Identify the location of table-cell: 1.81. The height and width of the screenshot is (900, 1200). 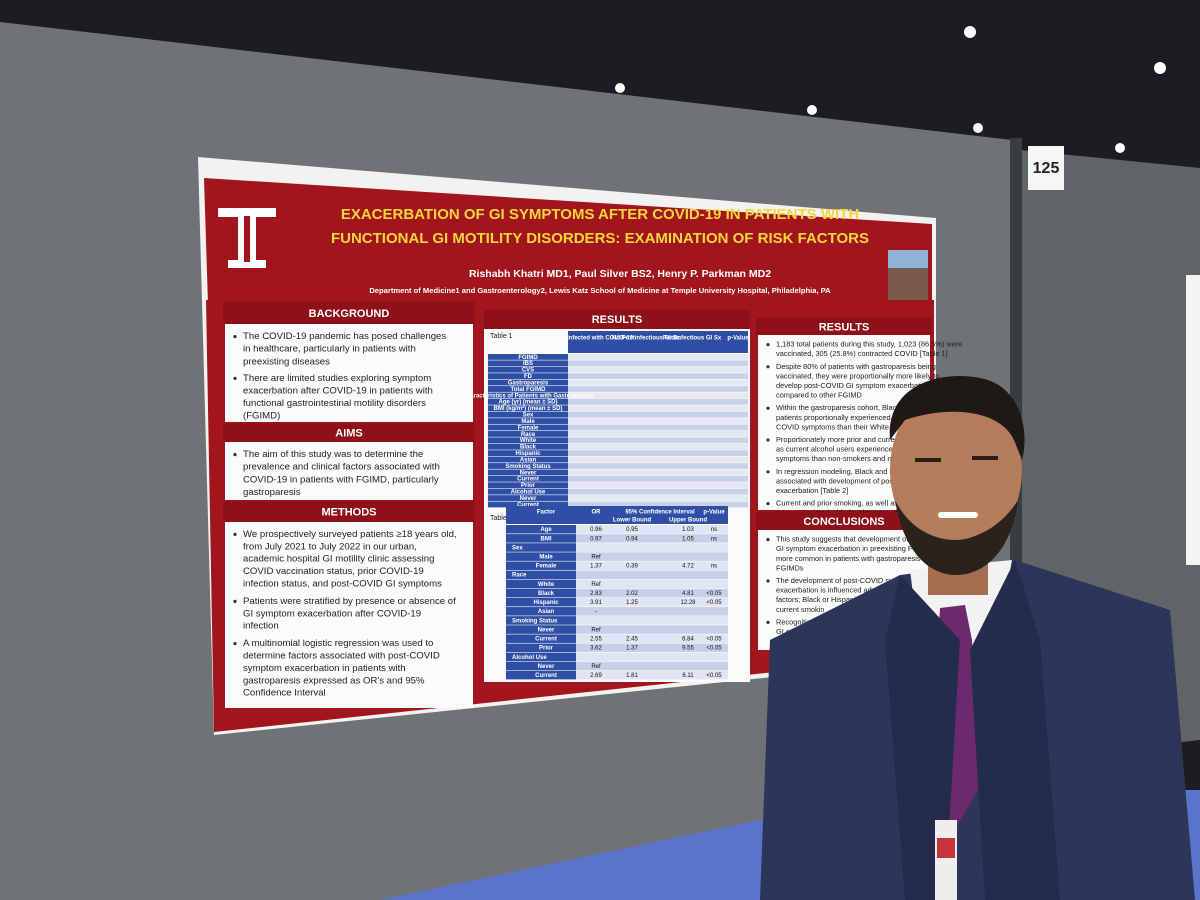
(632, 676).